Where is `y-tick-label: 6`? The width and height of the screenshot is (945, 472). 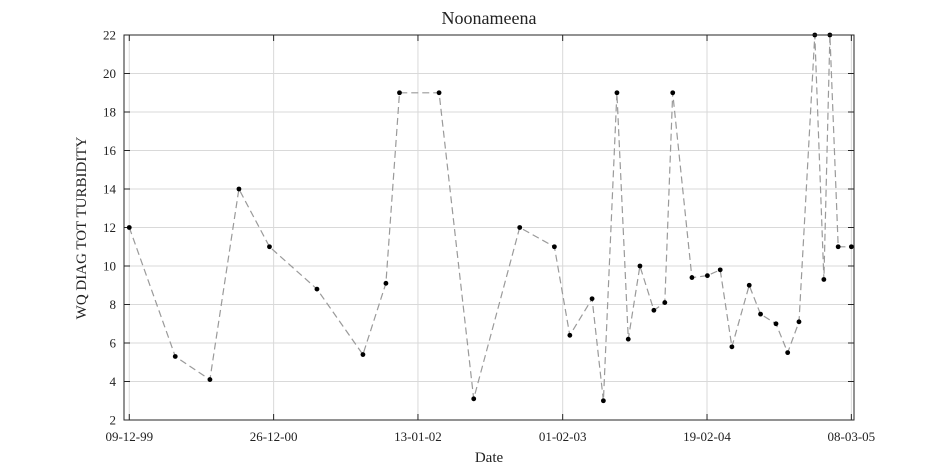 y-tick-label: 6 is located at coordinates (113, 343).